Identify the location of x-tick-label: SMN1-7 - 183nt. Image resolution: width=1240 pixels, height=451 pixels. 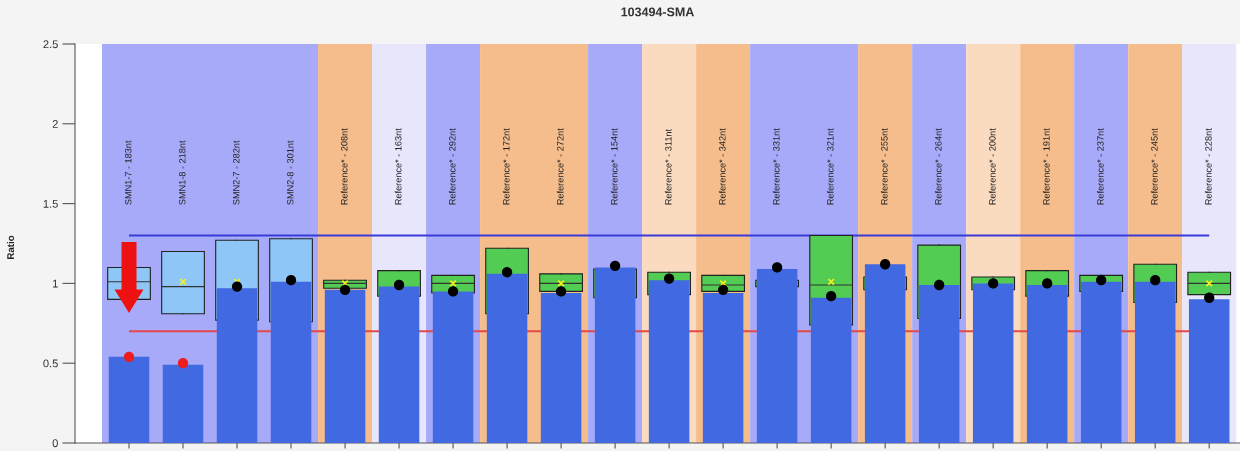
(128, 172).